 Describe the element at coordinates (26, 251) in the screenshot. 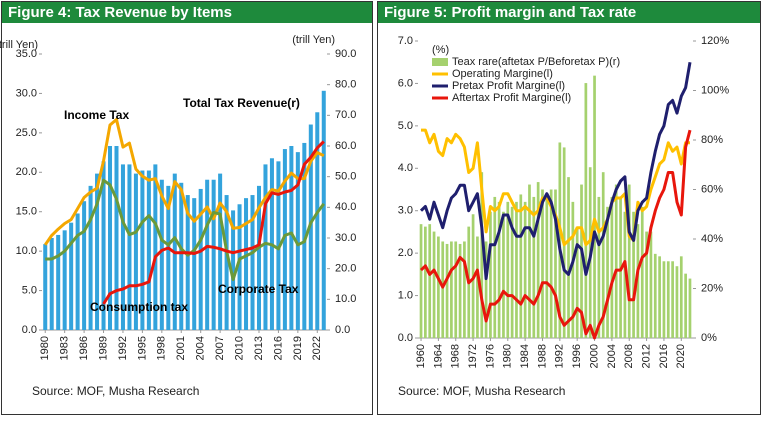

I see `y-tick-label: 10.0` at that location.